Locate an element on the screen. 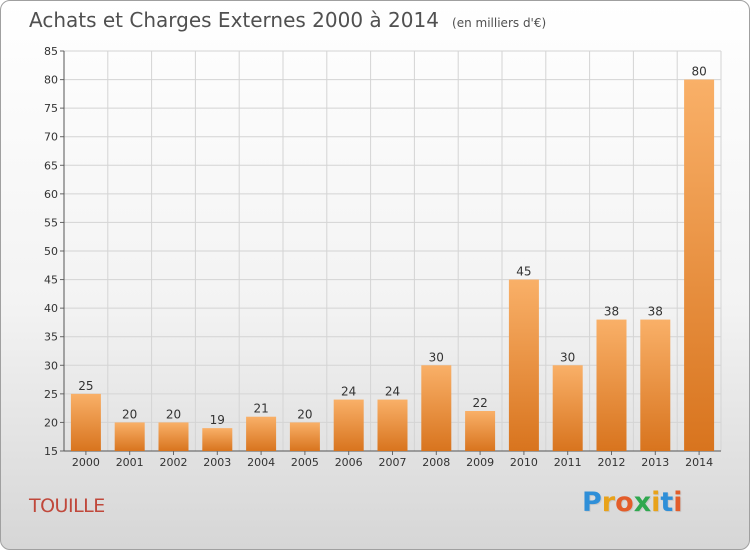 The height and width of the screenshot is (550, 750). bar-2011 is located at coordinates (567, 408).